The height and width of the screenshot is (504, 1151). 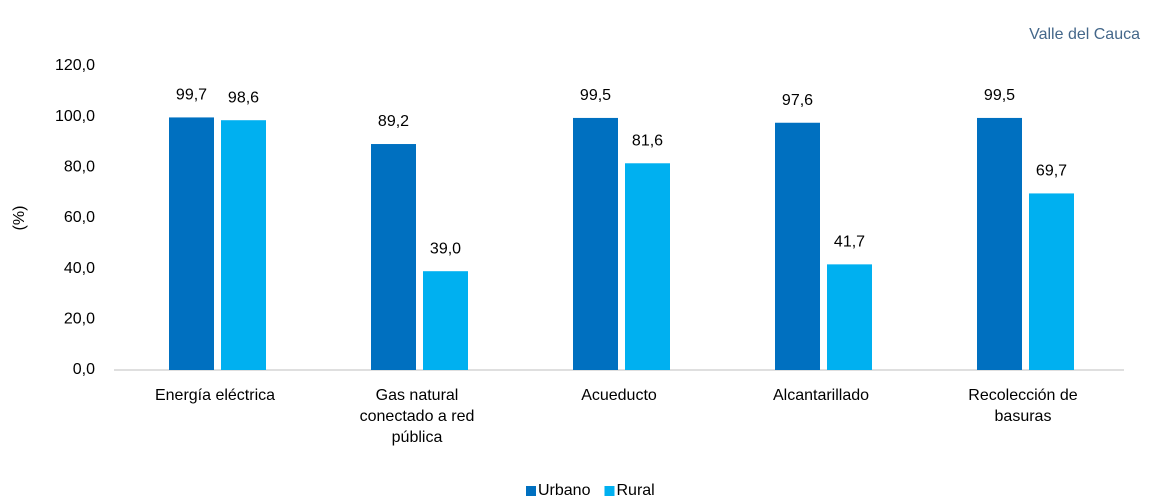 What do you see at coordinates (1023, 406) in the screenshot?
I see `x-tick-label: Recolección de basuras` at bounding box center [1023, 406].